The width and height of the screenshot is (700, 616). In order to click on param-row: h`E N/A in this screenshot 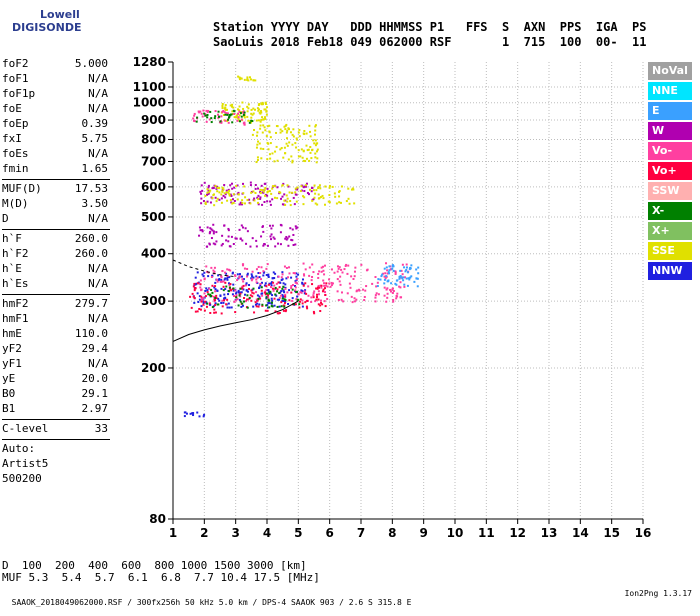, I will do `click(81, 269)`.